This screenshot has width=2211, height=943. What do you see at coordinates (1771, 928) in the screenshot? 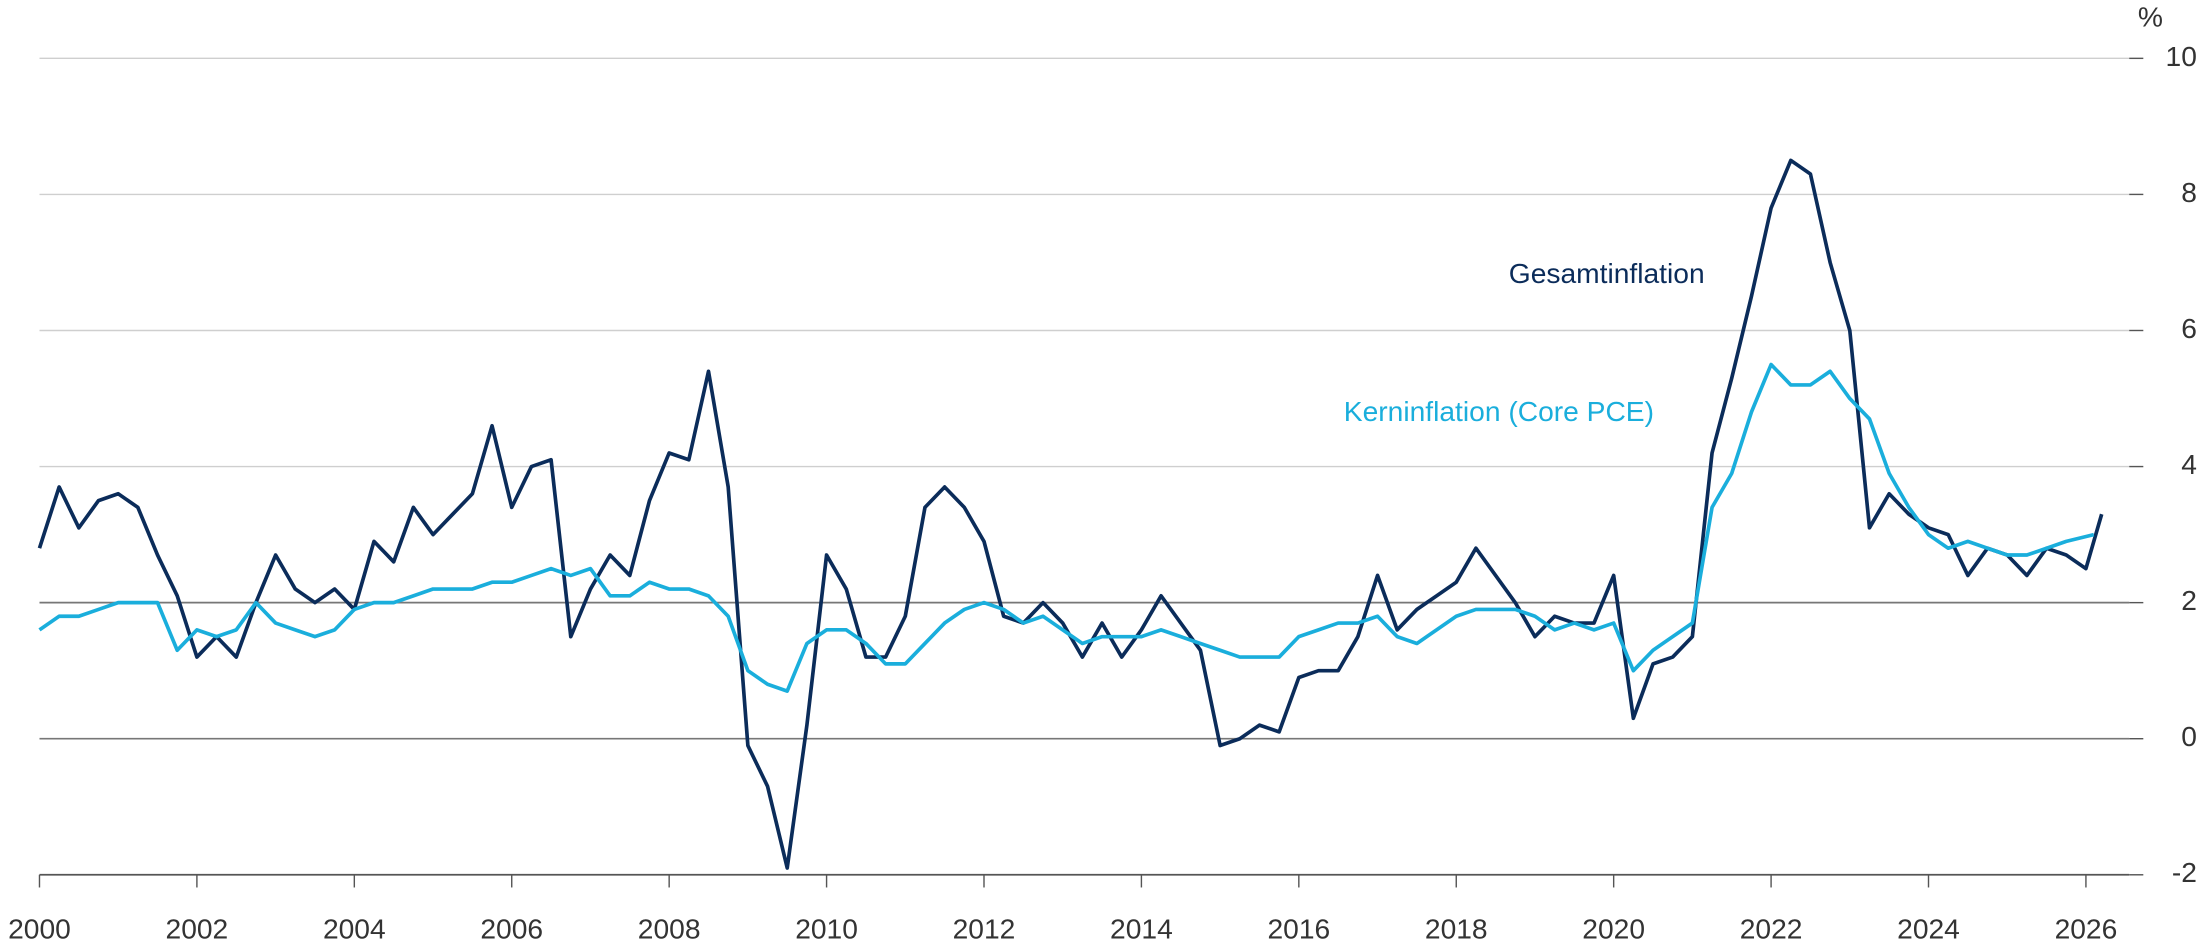
I see `x-tick-label: 2022` at bounding box center [1771, 928].